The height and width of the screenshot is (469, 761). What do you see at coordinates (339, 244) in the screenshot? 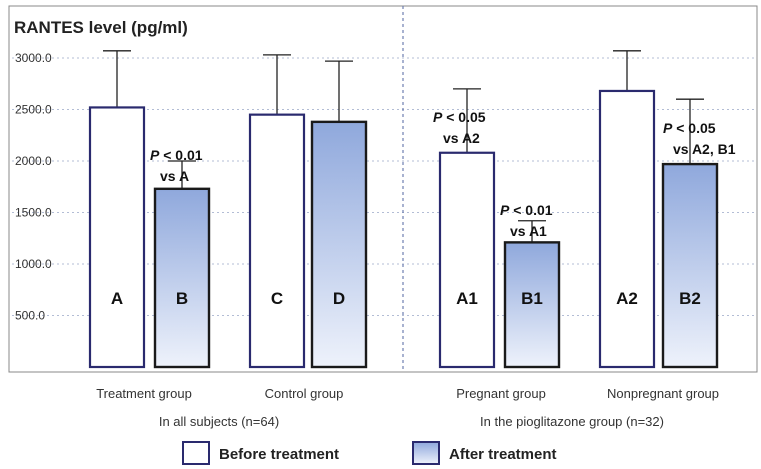
I see `bar-d` at bounding box center [339, 244].